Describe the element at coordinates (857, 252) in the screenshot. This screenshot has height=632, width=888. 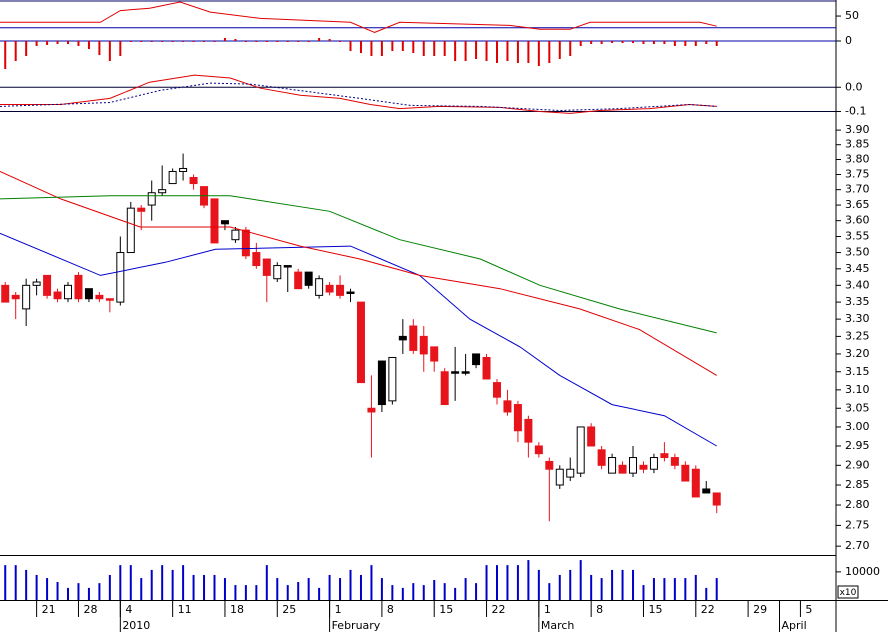
I see `y-tick-label: 3.50` at that location.